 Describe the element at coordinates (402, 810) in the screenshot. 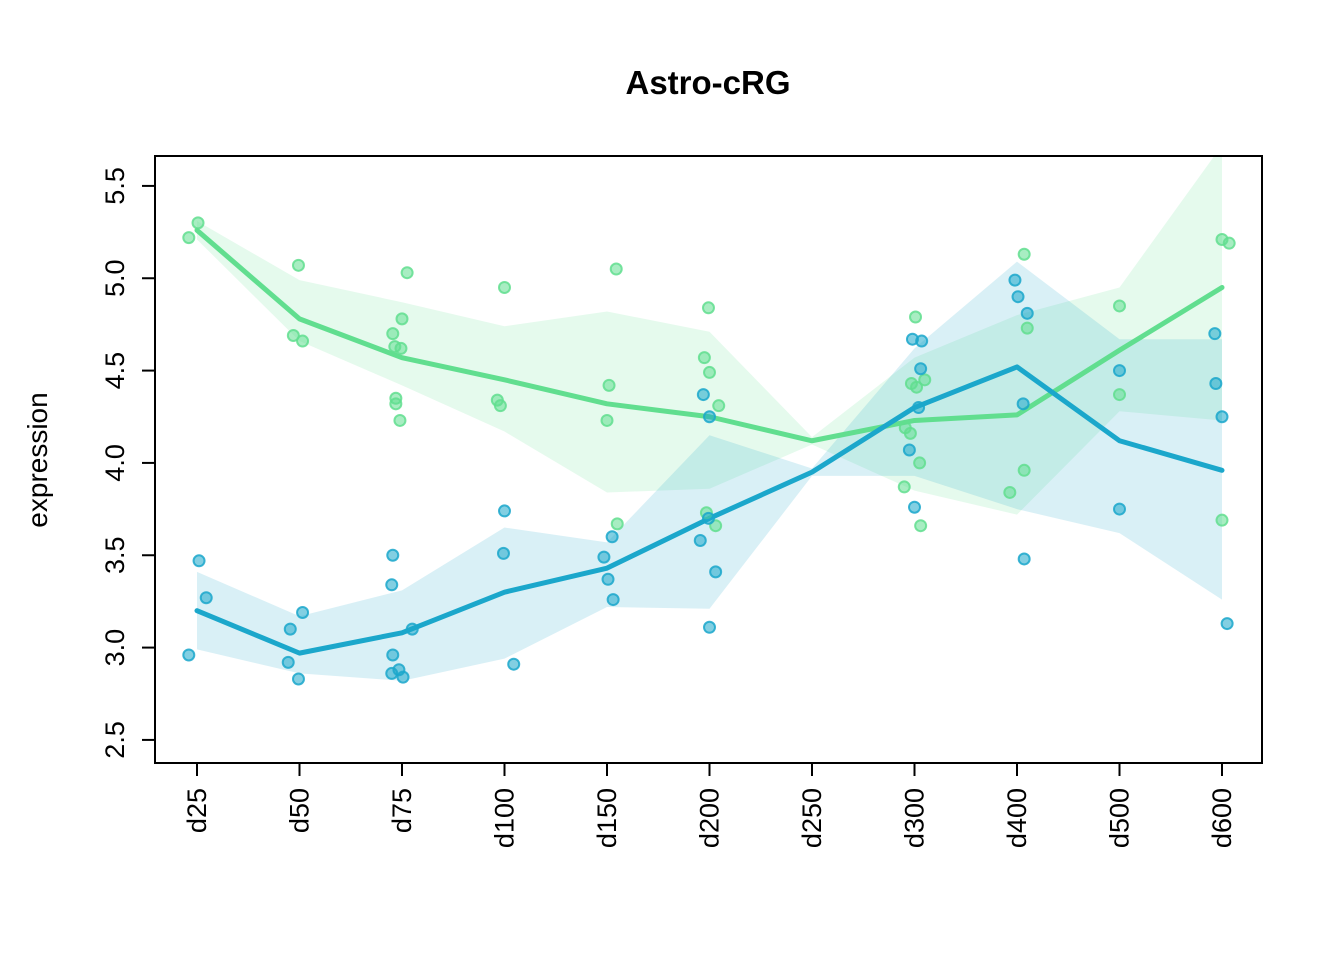

I see `x-tick-label: d75` at that location.